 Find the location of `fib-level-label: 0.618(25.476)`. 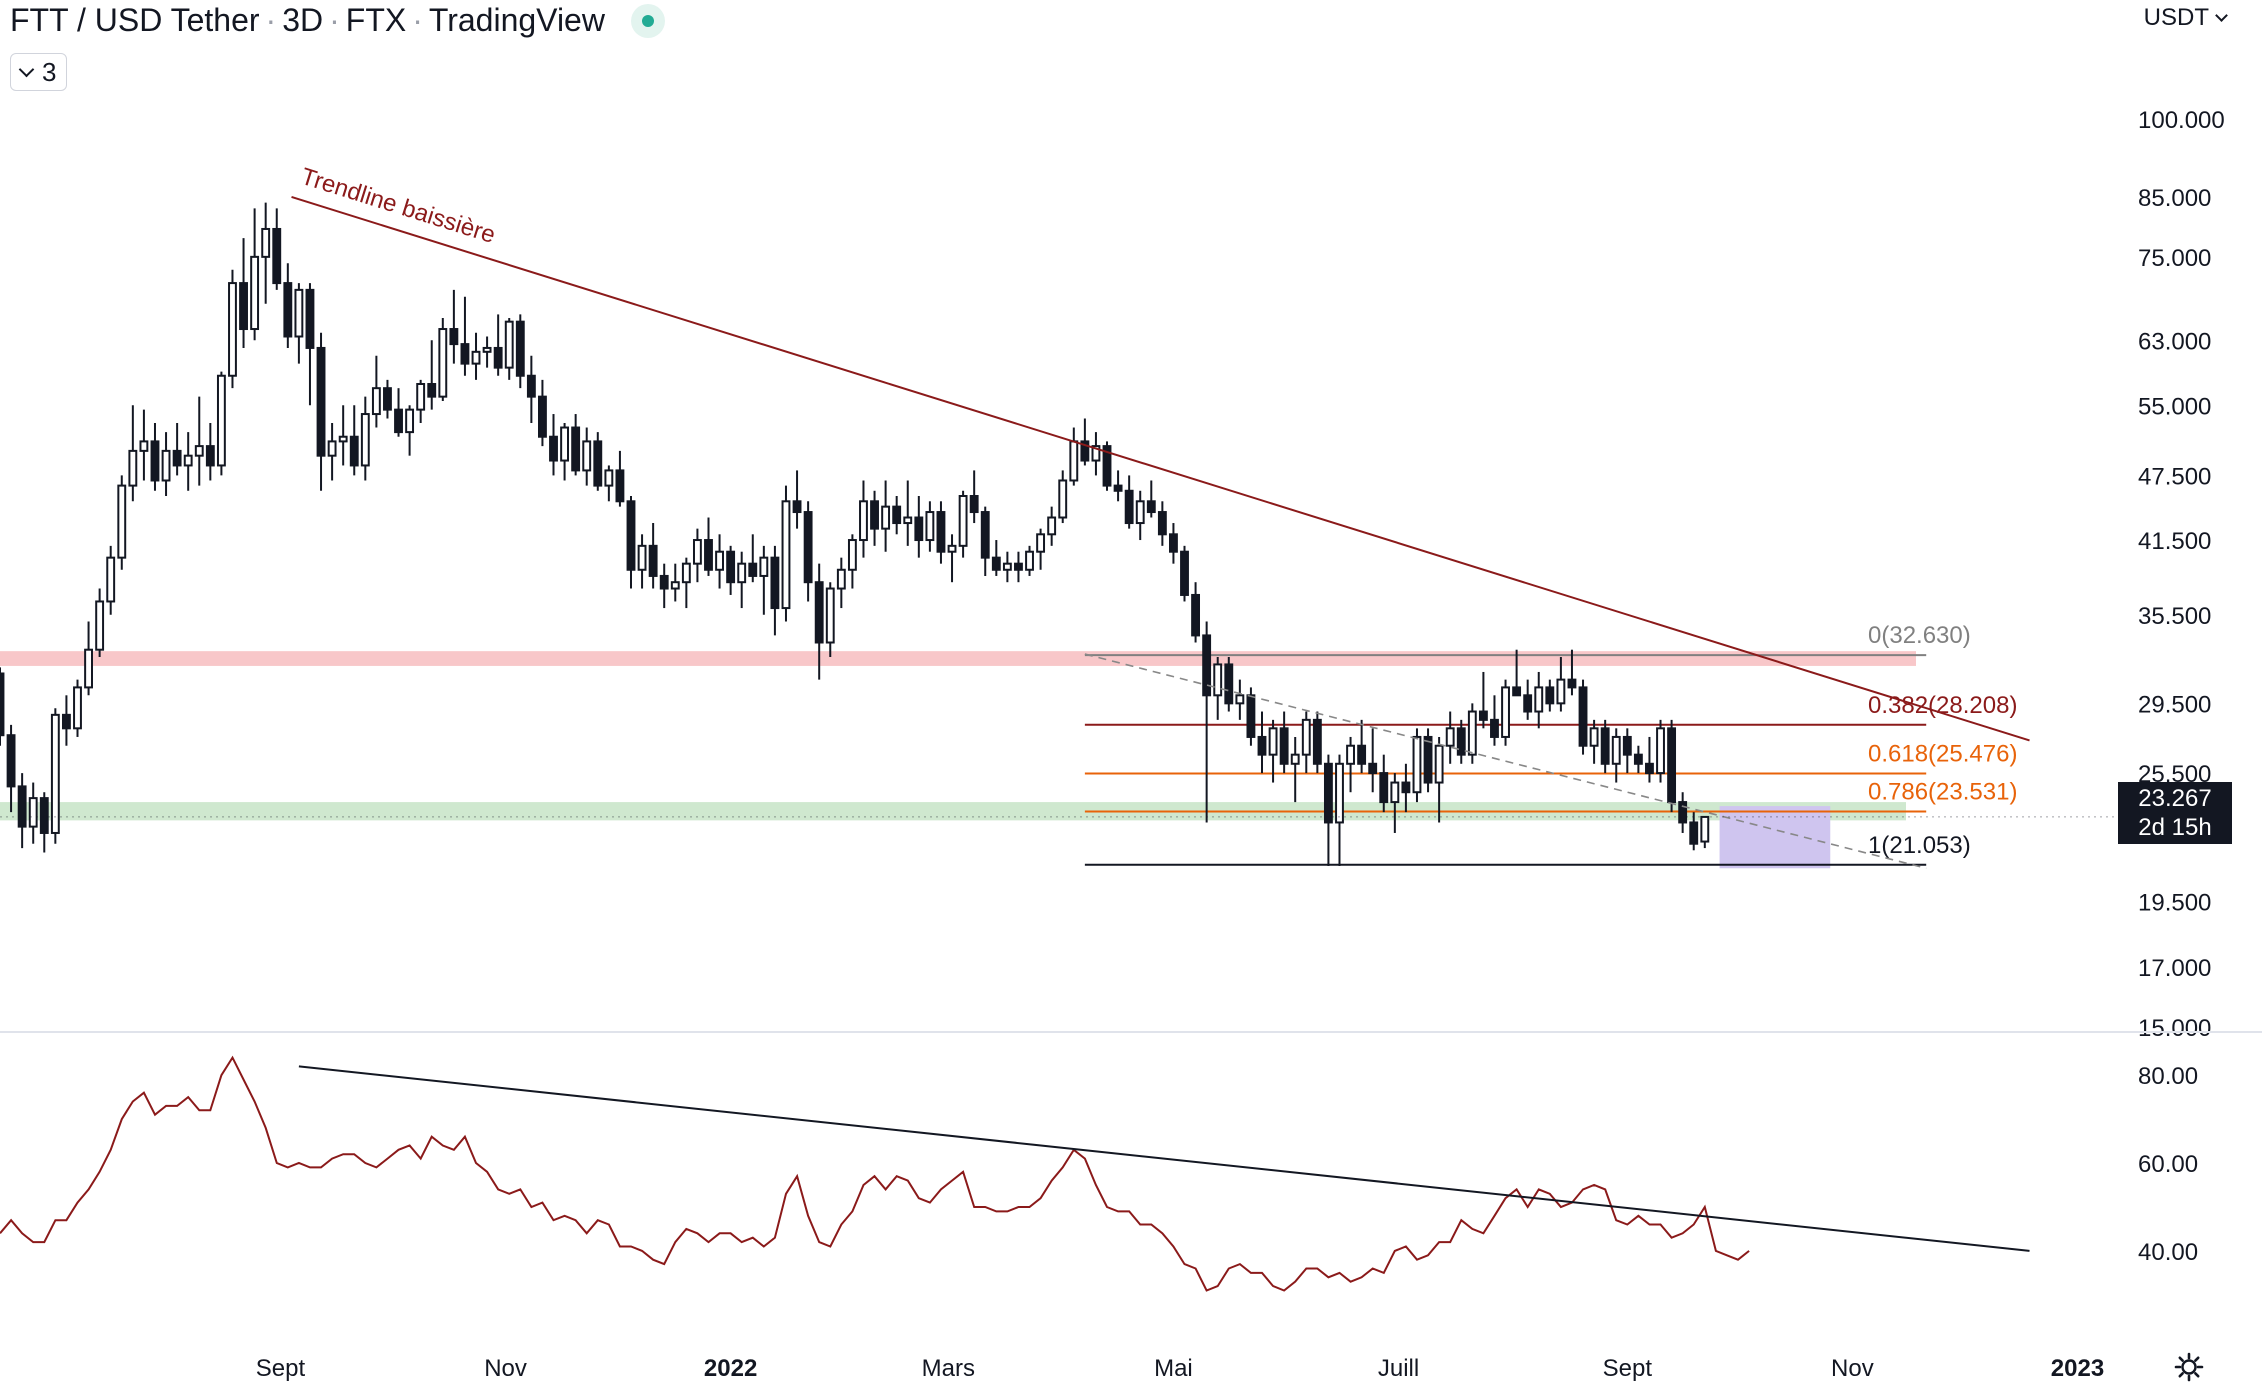

fib-level-label: 0.618(25.476) is located at coordinates (1942, 754).